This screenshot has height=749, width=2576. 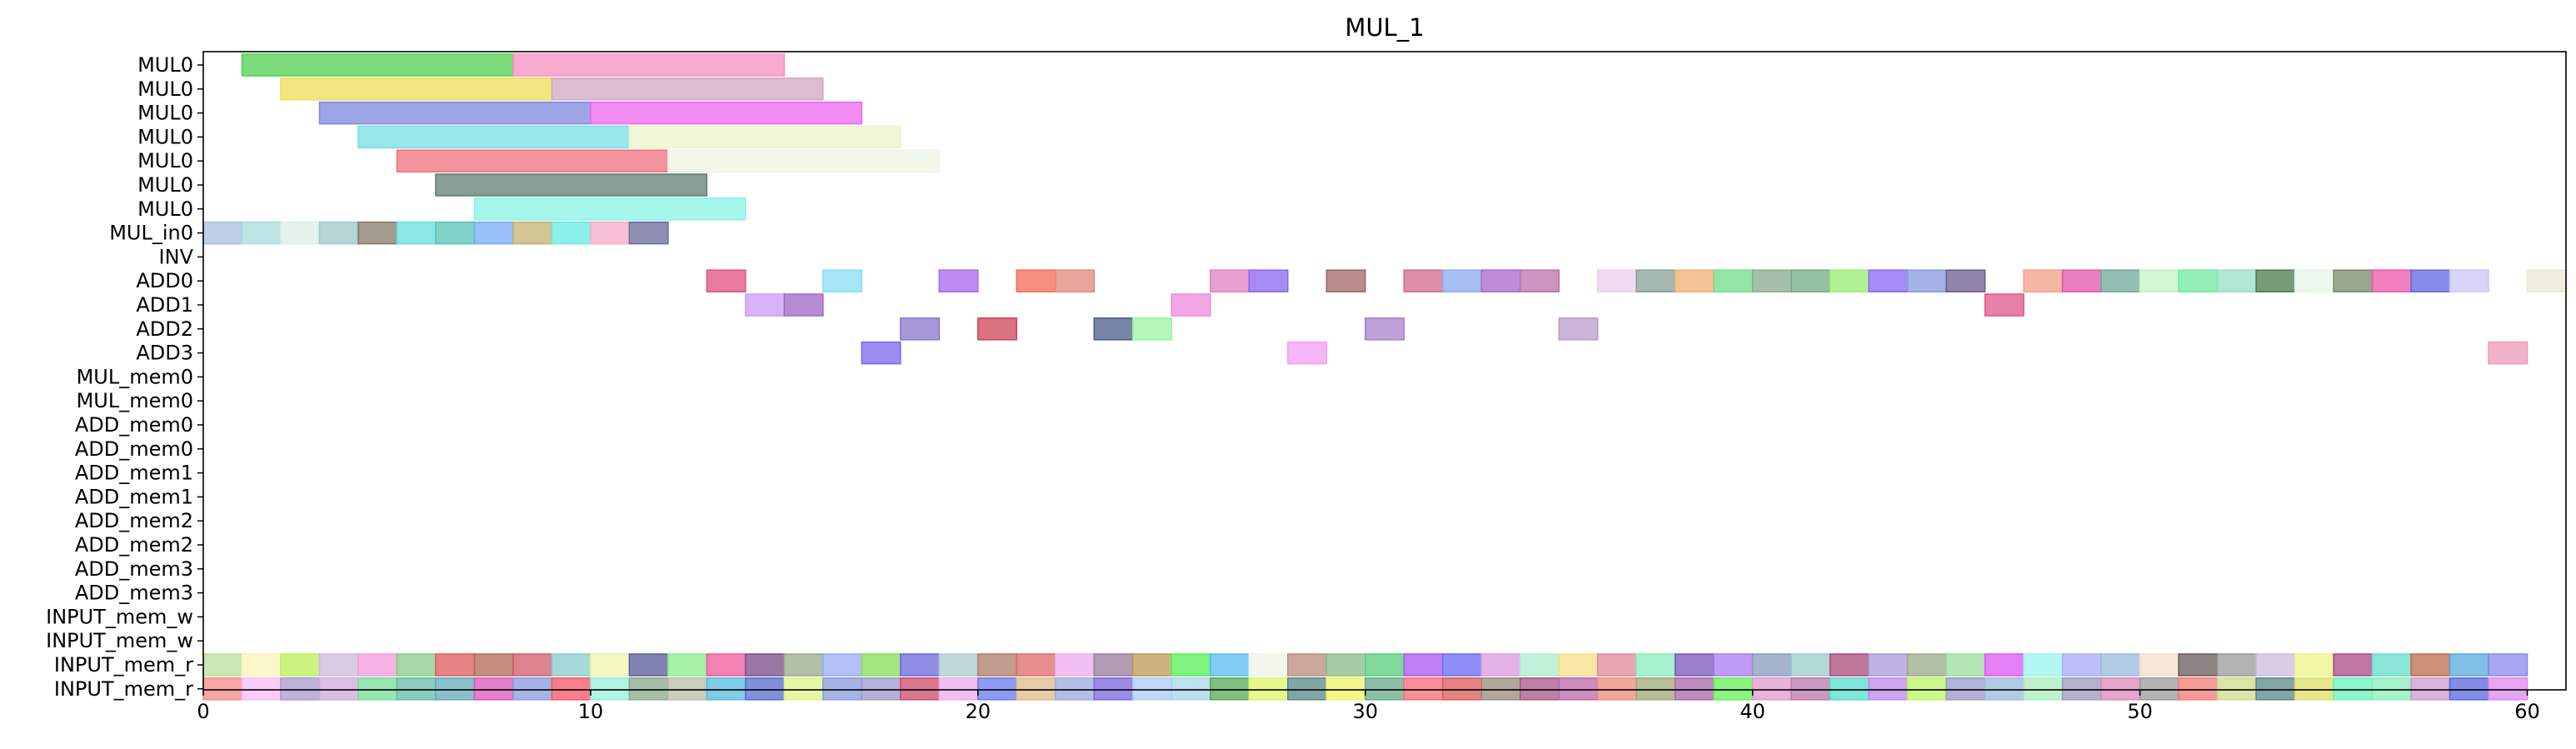 What do you see at coordinates (2527, 711) in the screenshot?
I see `x-tick-label: 60` at bounding box center [2527, 711].